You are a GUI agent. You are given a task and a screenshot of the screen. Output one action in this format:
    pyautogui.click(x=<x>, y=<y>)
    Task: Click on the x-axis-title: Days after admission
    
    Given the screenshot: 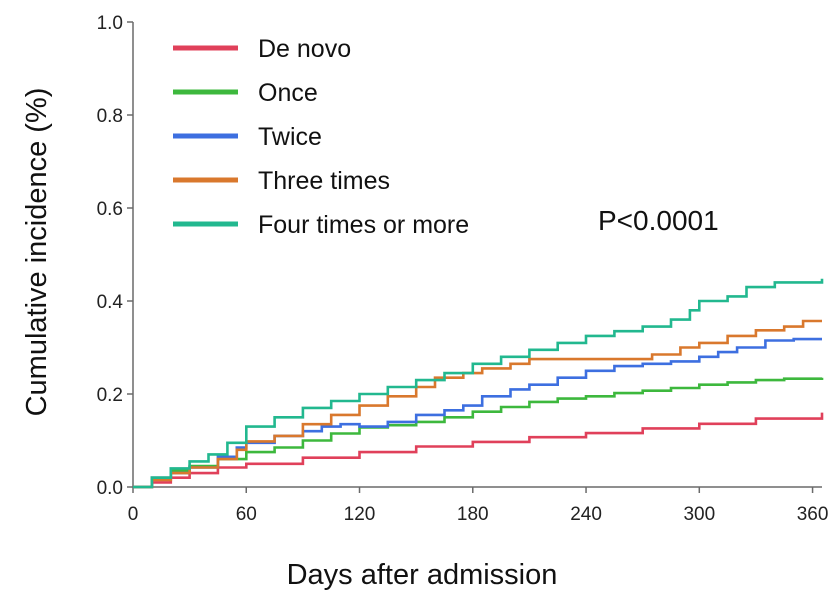 What is the action you would take?
    pyautogui.click(x=422, y=574)
    